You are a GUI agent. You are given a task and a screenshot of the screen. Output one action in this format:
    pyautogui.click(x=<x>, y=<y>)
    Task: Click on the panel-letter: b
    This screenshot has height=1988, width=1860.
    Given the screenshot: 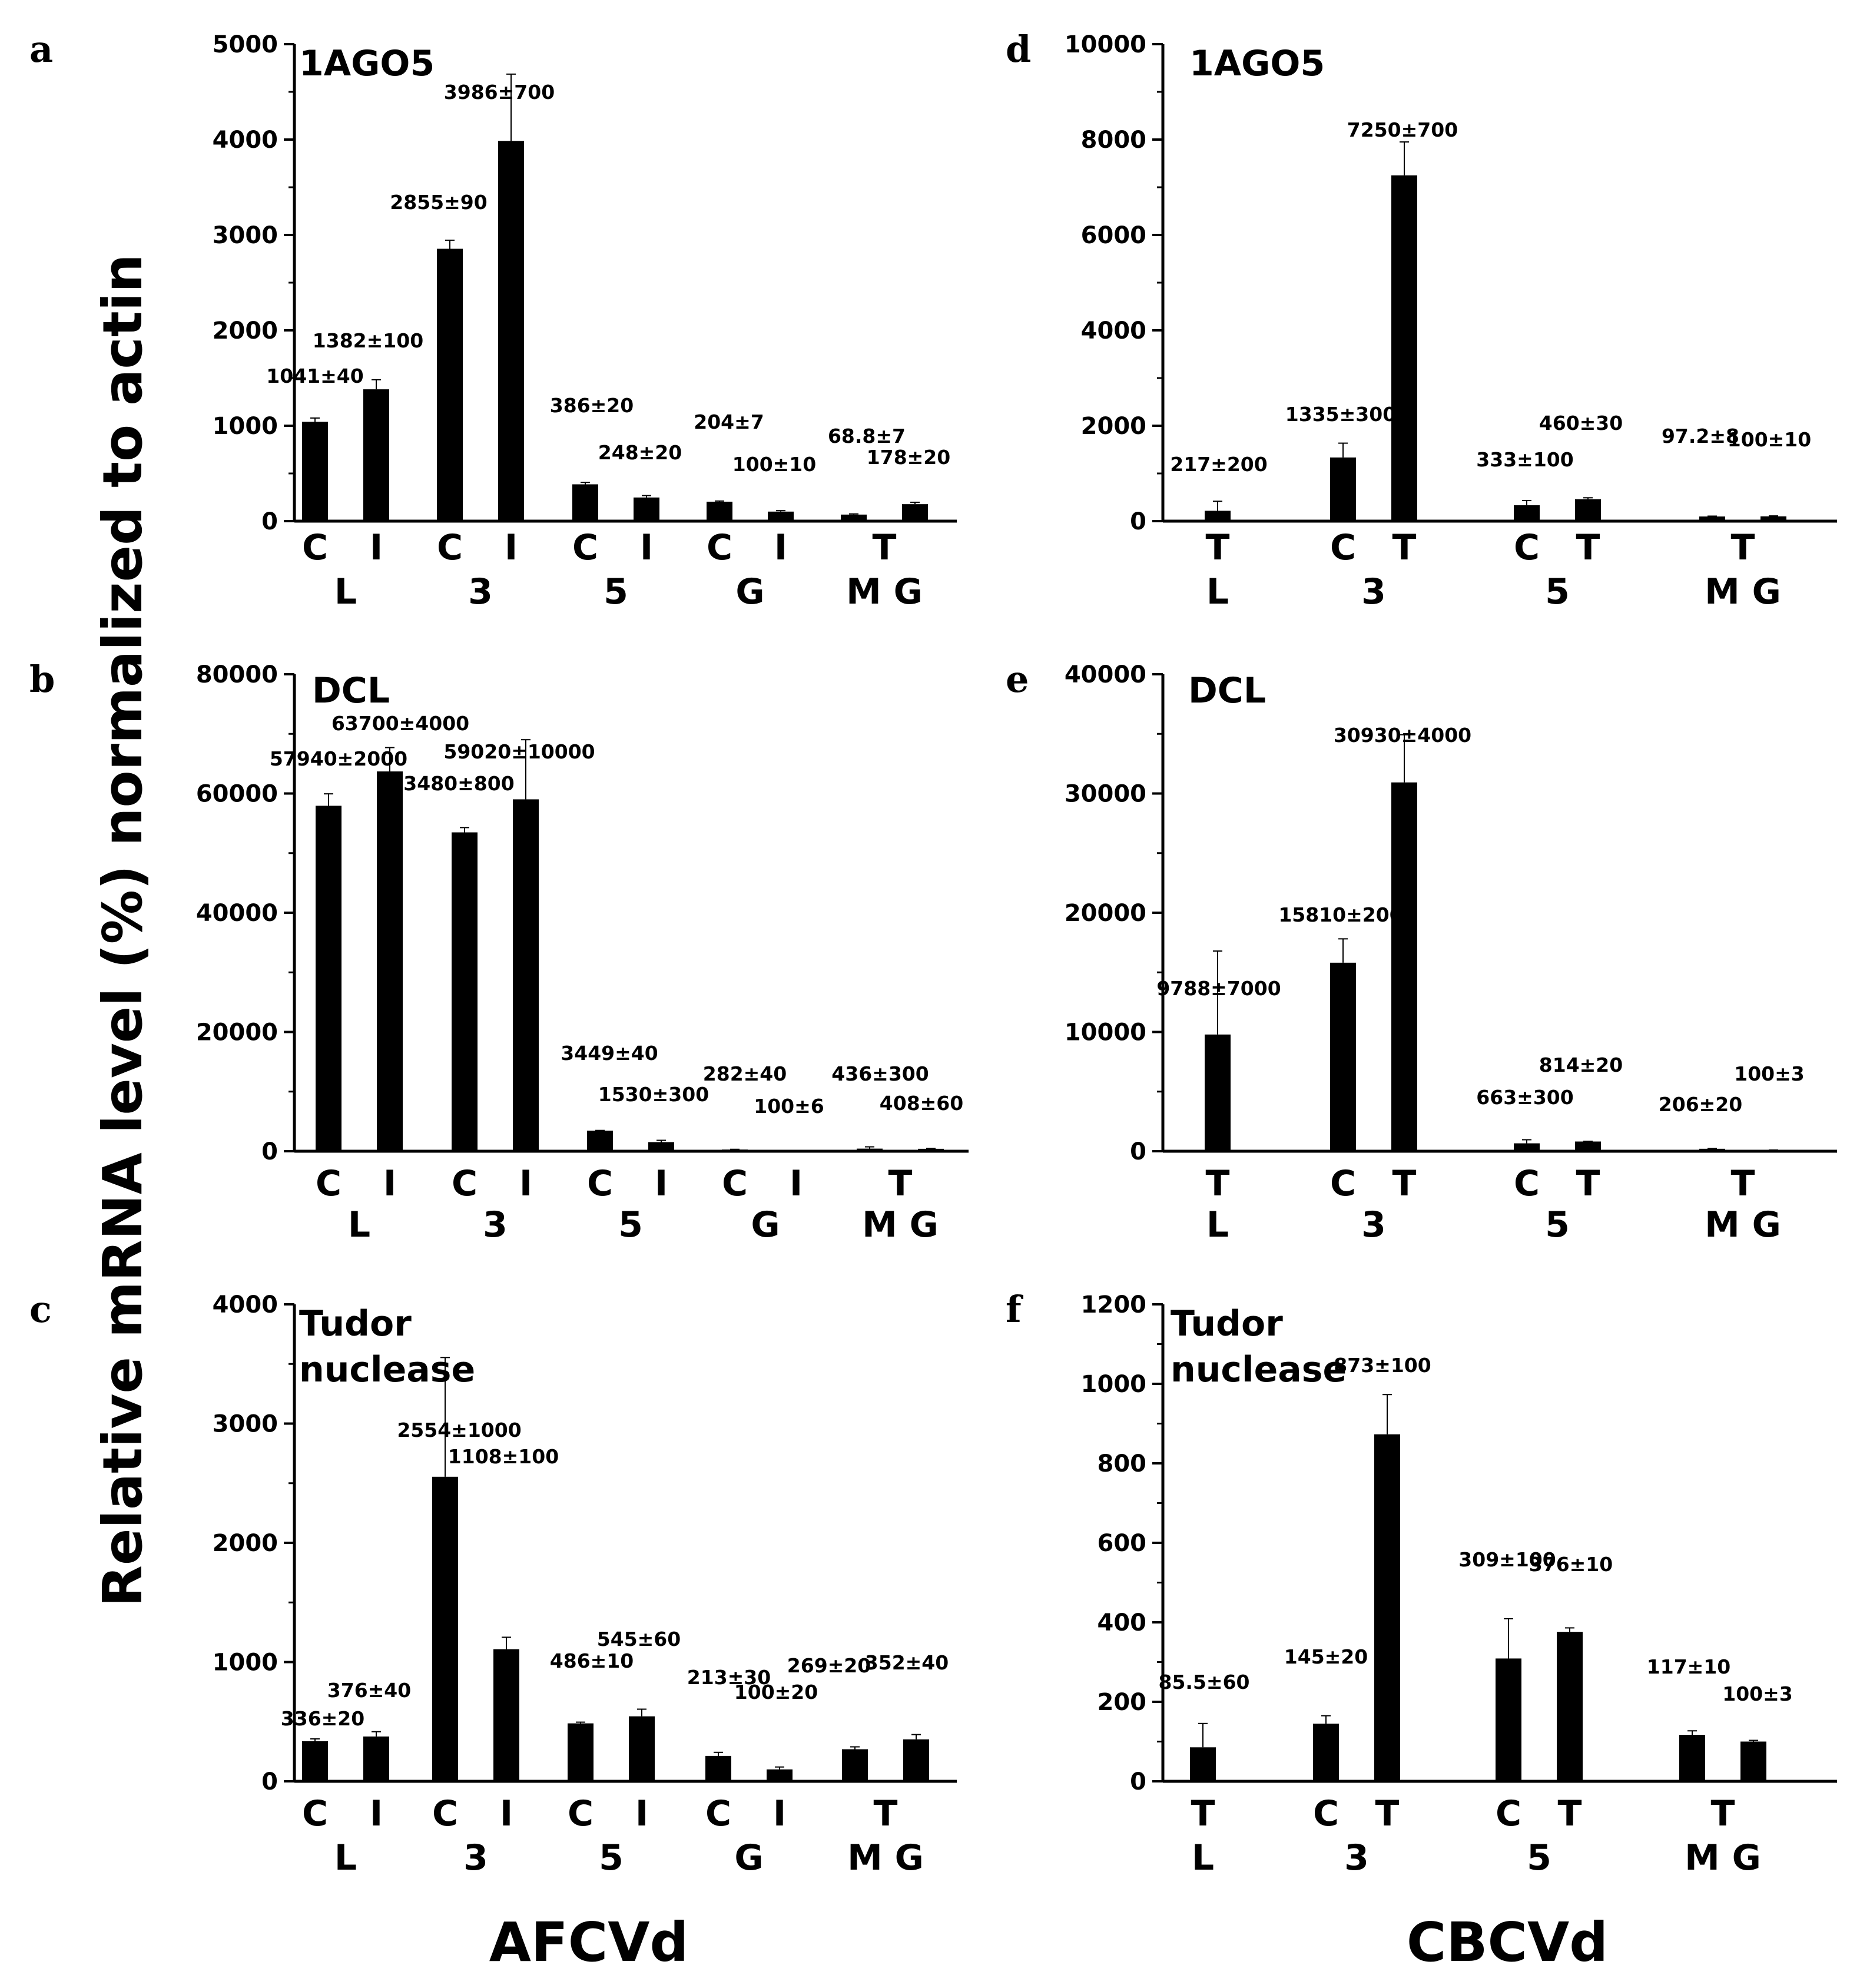 What is the action you would take?
    pyautogui.click(x=42, y=679)
    